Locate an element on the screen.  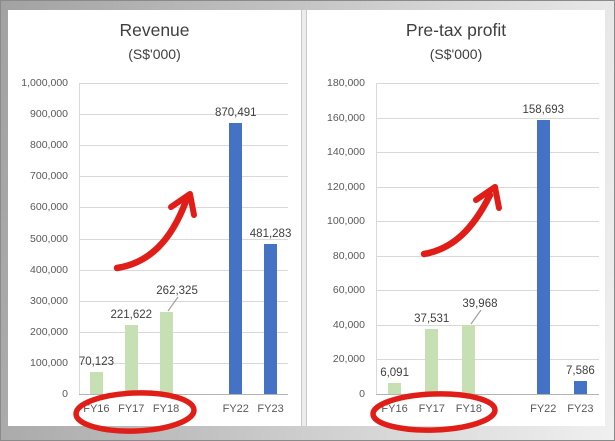
y-tick-label: 20,000 is located at coordinates (348, 359).